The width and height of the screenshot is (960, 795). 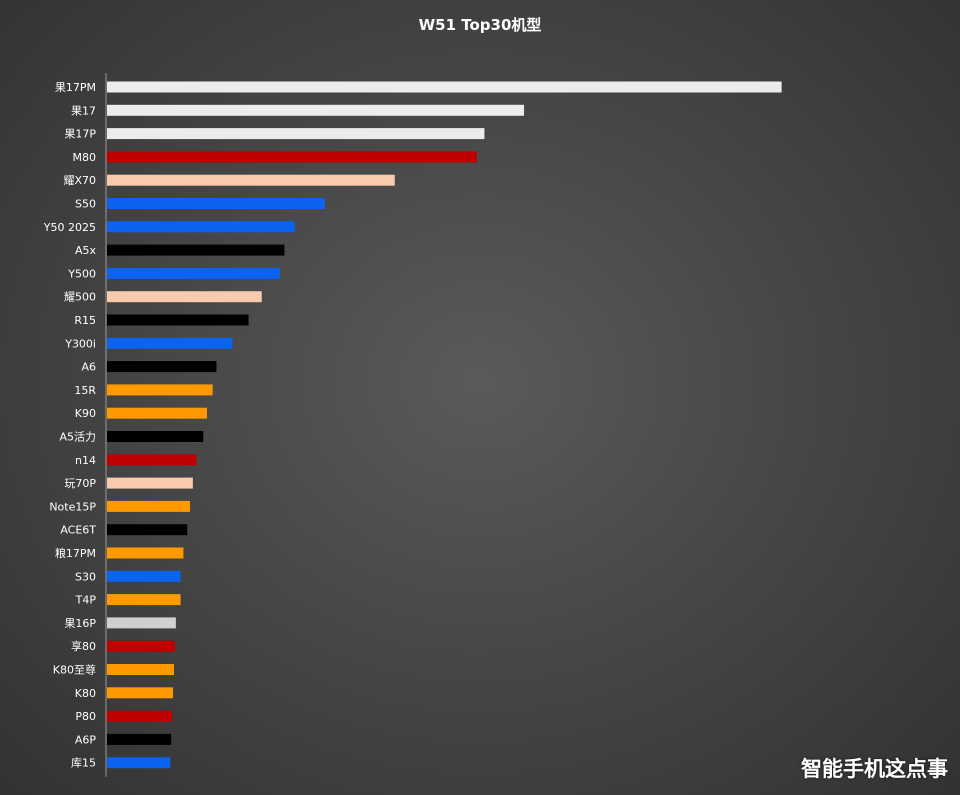 What do you see at coordinates (83, 763) in the screenshot?
I see `category-label: 库15` at bounding box center [83, 763].